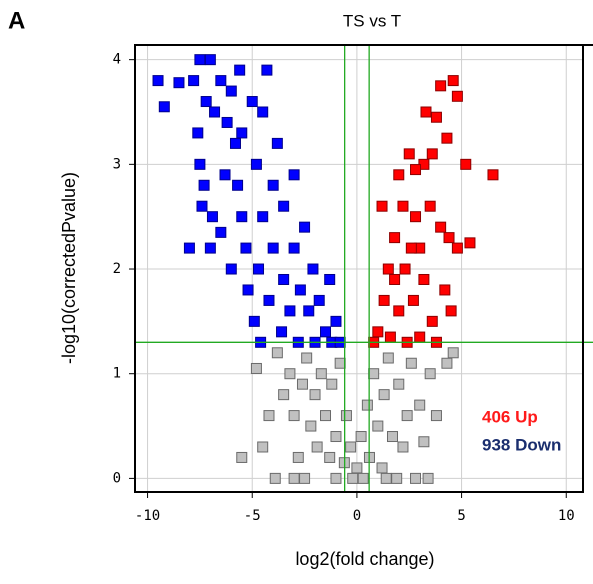 Image resolution: width=593 pixels, height=584 pixels. What do you see at coordinates (117, 269) in the screenshot?
I see `y-tick-label: 2` at bounding box center [117, 269].